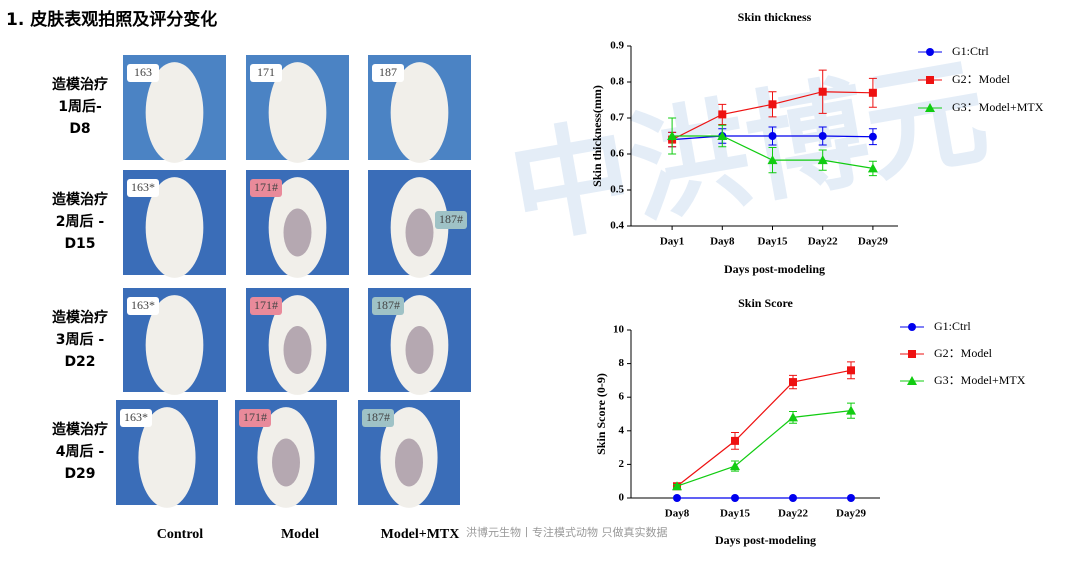 The height and width of the screenshot is (561, 1080). Describe the element at coordinates (775, 17) in the screenshot. I see `chart-title: Skin thickness` at that location.